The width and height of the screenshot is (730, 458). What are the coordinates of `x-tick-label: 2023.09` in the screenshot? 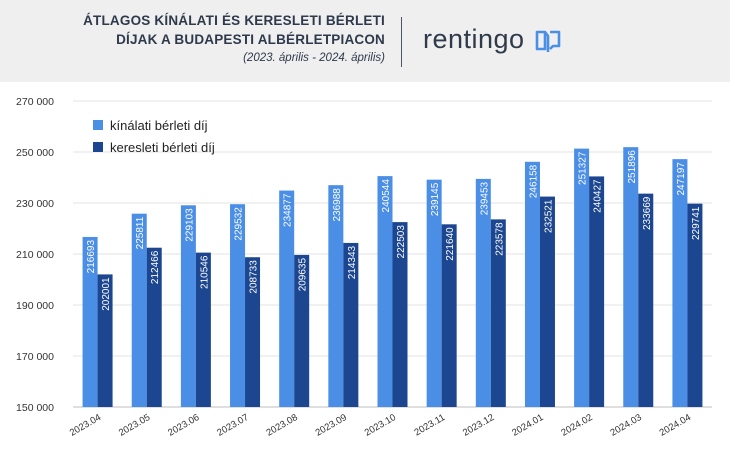 It's located at (331, 425).